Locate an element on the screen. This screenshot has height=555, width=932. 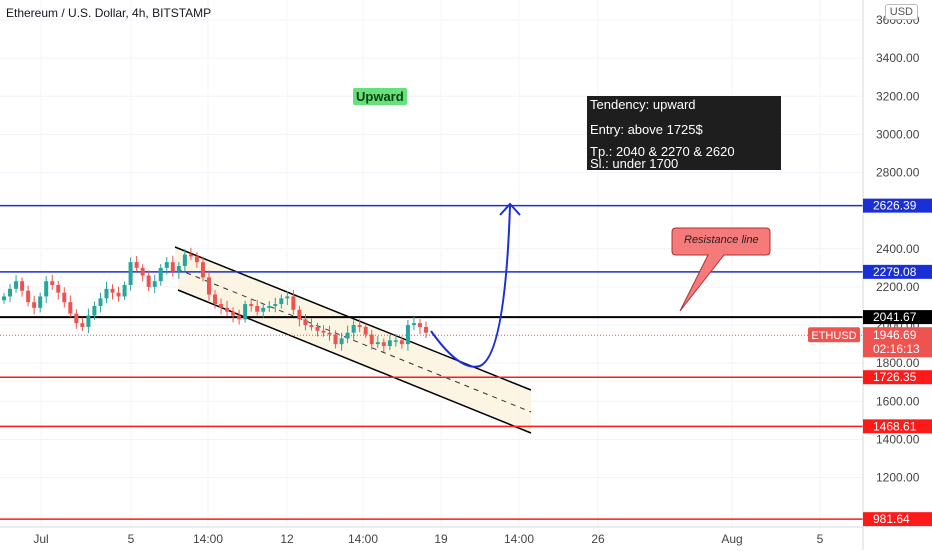
note-sl: Sl.: under 1700 is located at coordinates (634, 163).